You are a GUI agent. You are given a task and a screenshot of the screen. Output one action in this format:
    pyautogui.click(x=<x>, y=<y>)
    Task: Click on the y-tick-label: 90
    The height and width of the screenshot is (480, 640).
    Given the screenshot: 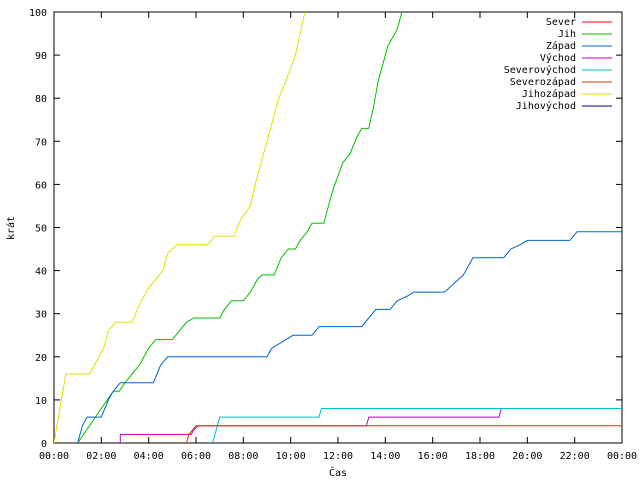 What is the action you would take?
    pyautogui.click(x=41, y=56)
    